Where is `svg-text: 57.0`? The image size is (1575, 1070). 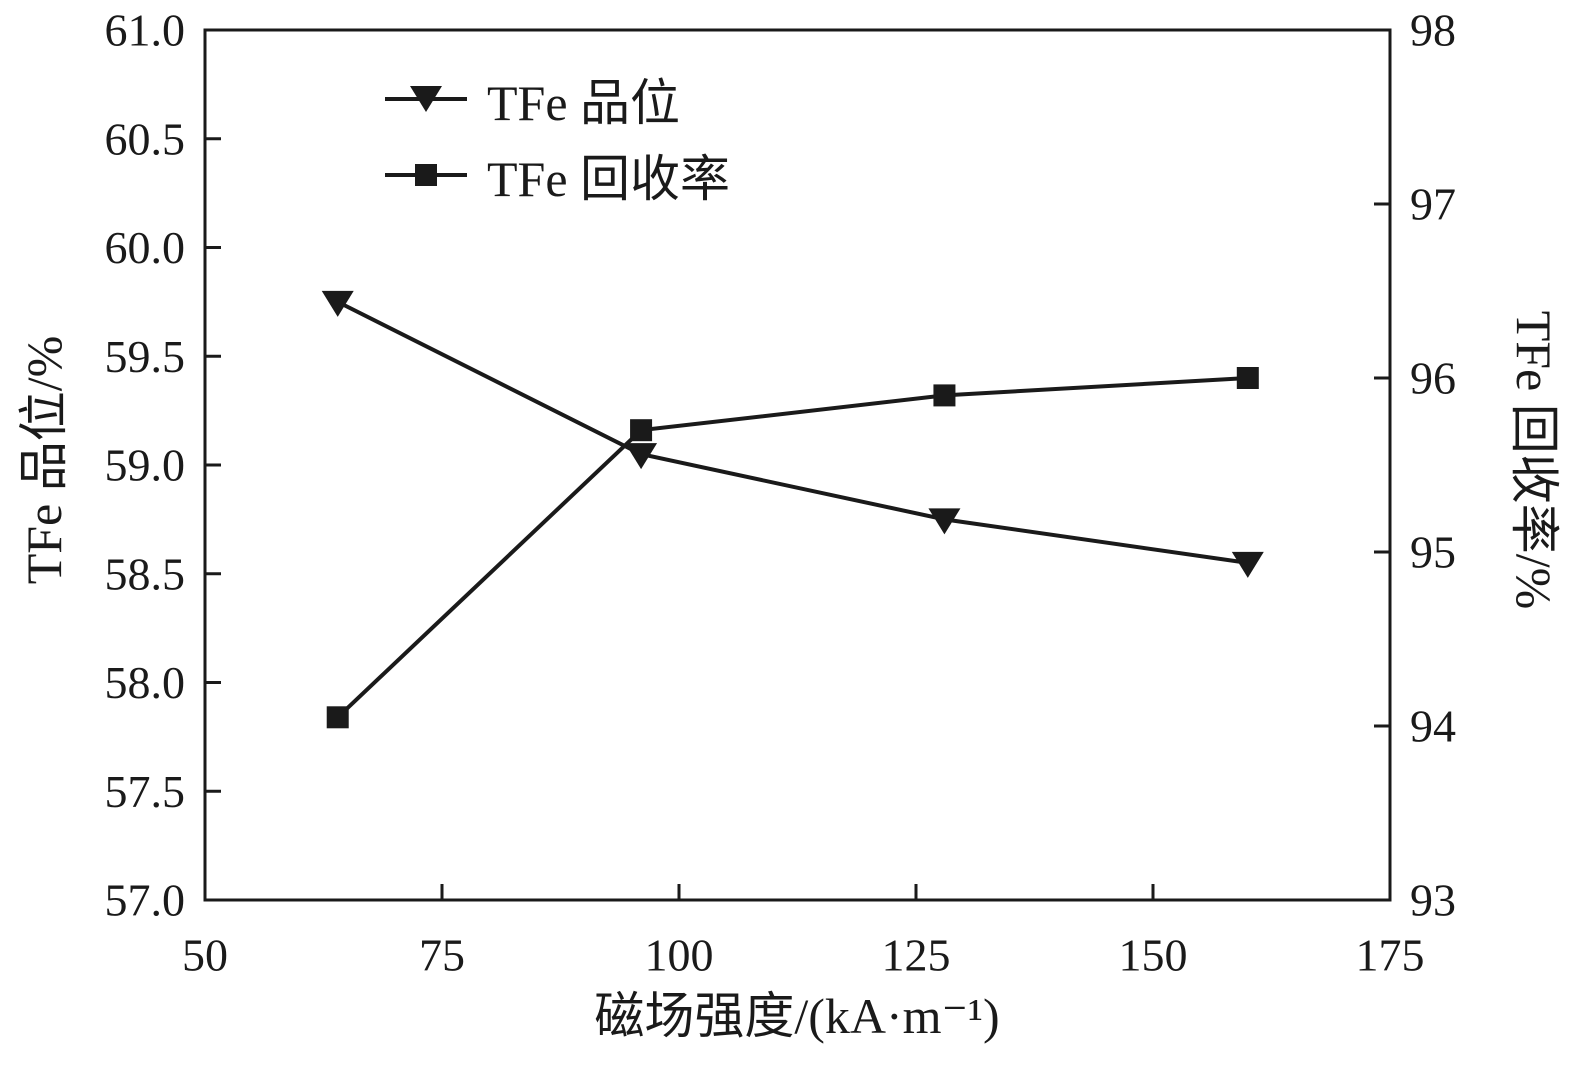
svg-text: 57.0 is located at coordinates (145, 900).